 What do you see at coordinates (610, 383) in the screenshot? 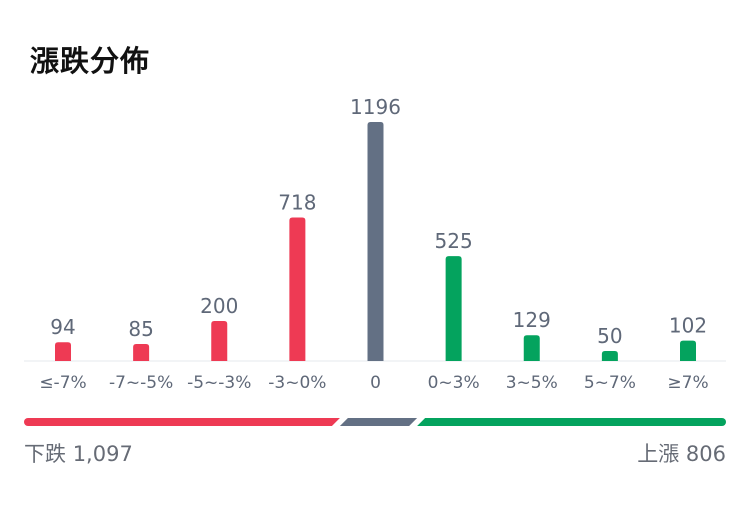
I see `category-label: 5~7%` at bounding box center [610, 383].